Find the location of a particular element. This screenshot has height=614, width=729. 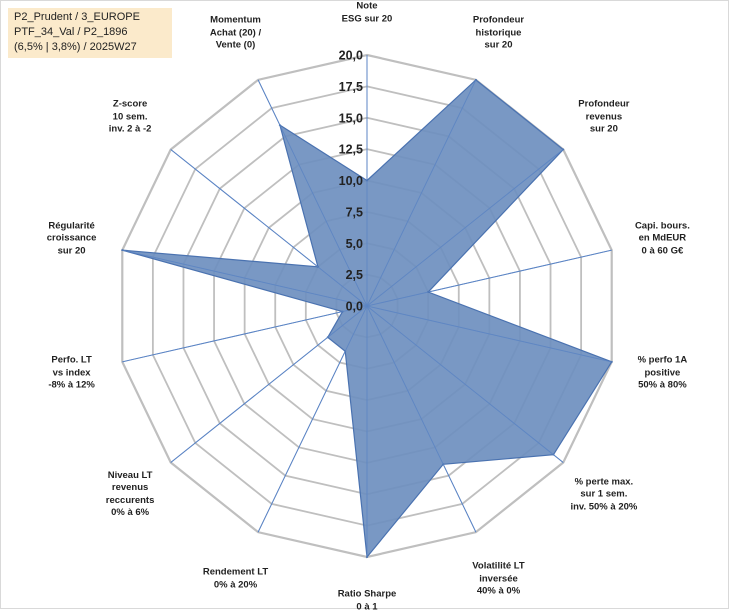

category-label-line: Niveau LT is located at coordinates (130, 475).